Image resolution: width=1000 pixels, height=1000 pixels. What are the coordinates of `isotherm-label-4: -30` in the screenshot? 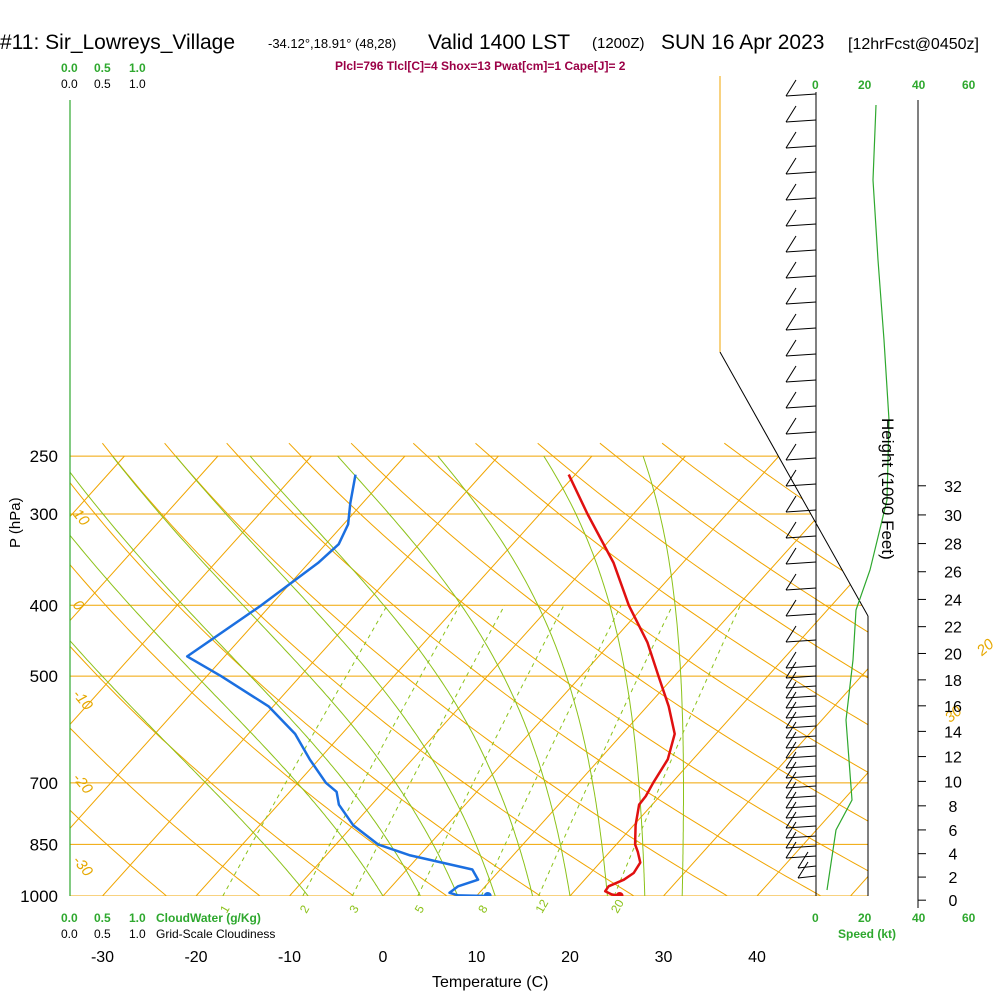 It's located at (82, 866).